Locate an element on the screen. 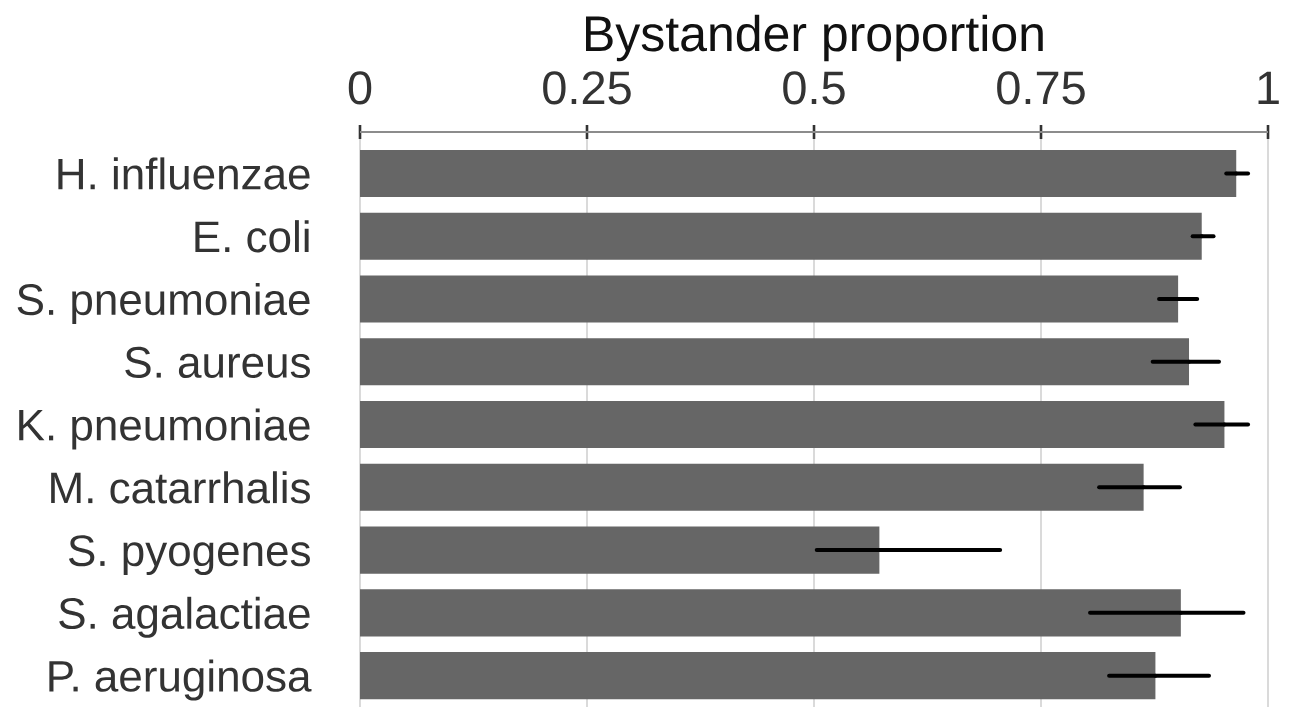 This screenshot has width=1294, height=708. y-tick-label: S. aureus is located at coordinates (217, 362).